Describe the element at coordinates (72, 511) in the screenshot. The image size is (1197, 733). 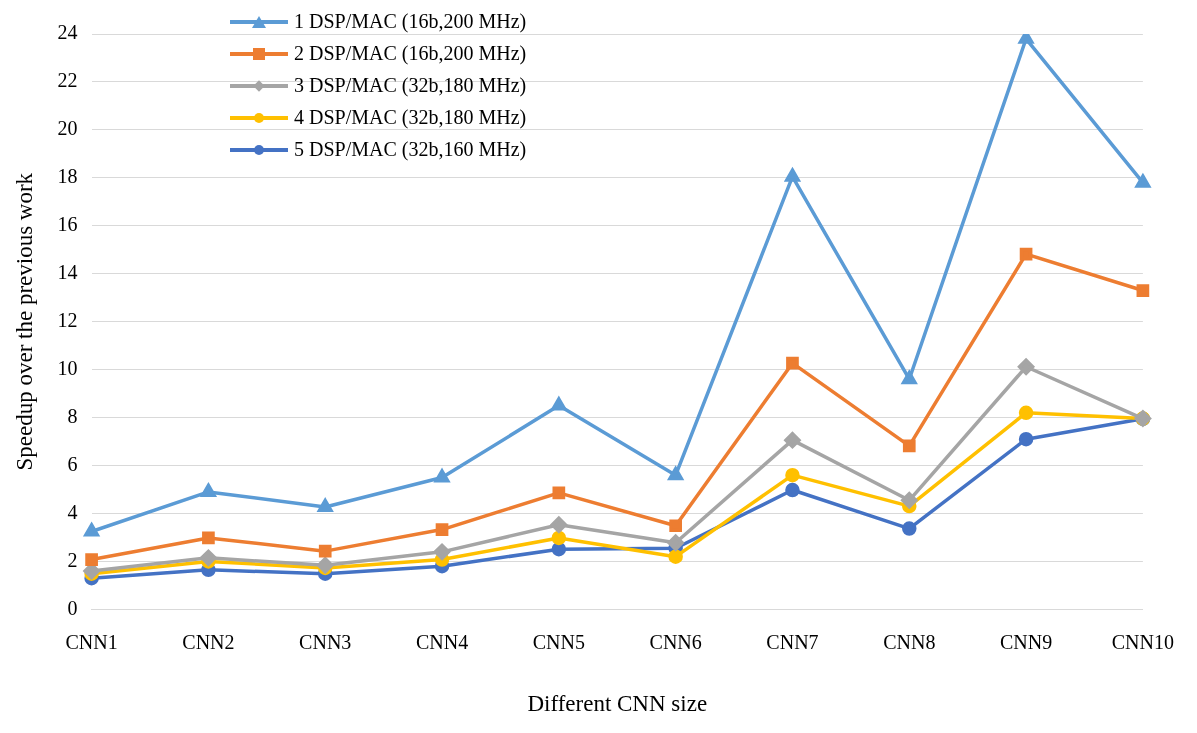
I see `y-tick-label: 4` at that location.